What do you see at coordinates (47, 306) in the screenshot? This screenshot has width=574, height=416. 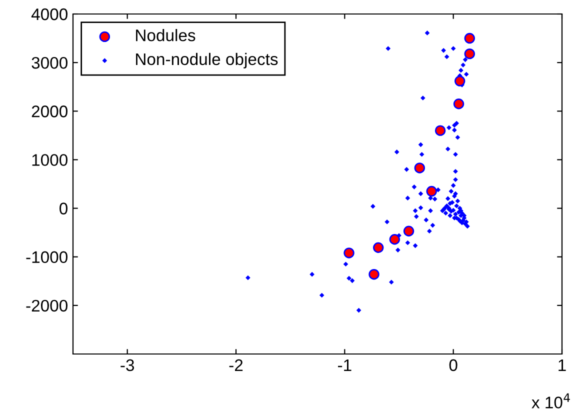 I see `y-tick-label: -2000` at bounding box center [47, 306].